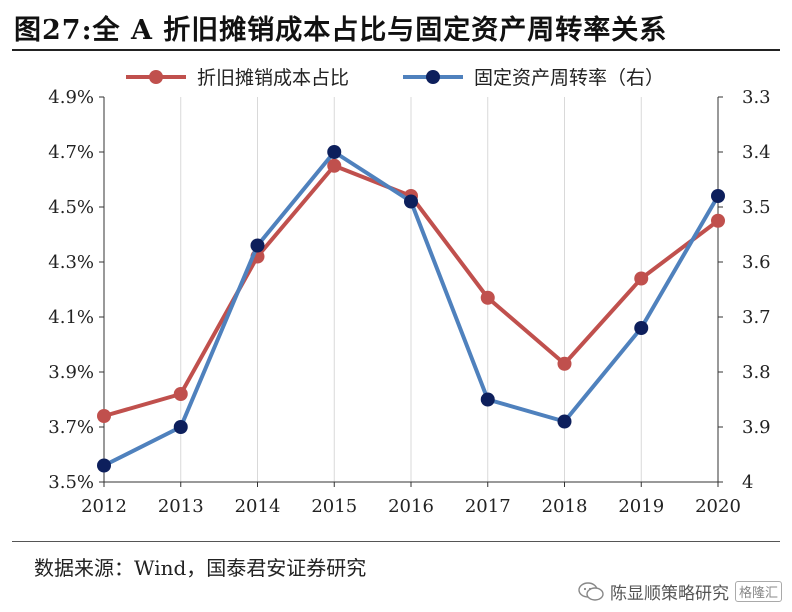 This screenshot has width=792, height=612. I want to click on figure-title: 图27:全 A 折旧摊销成本占比与固定资产周转率关系, so click(341, 30).